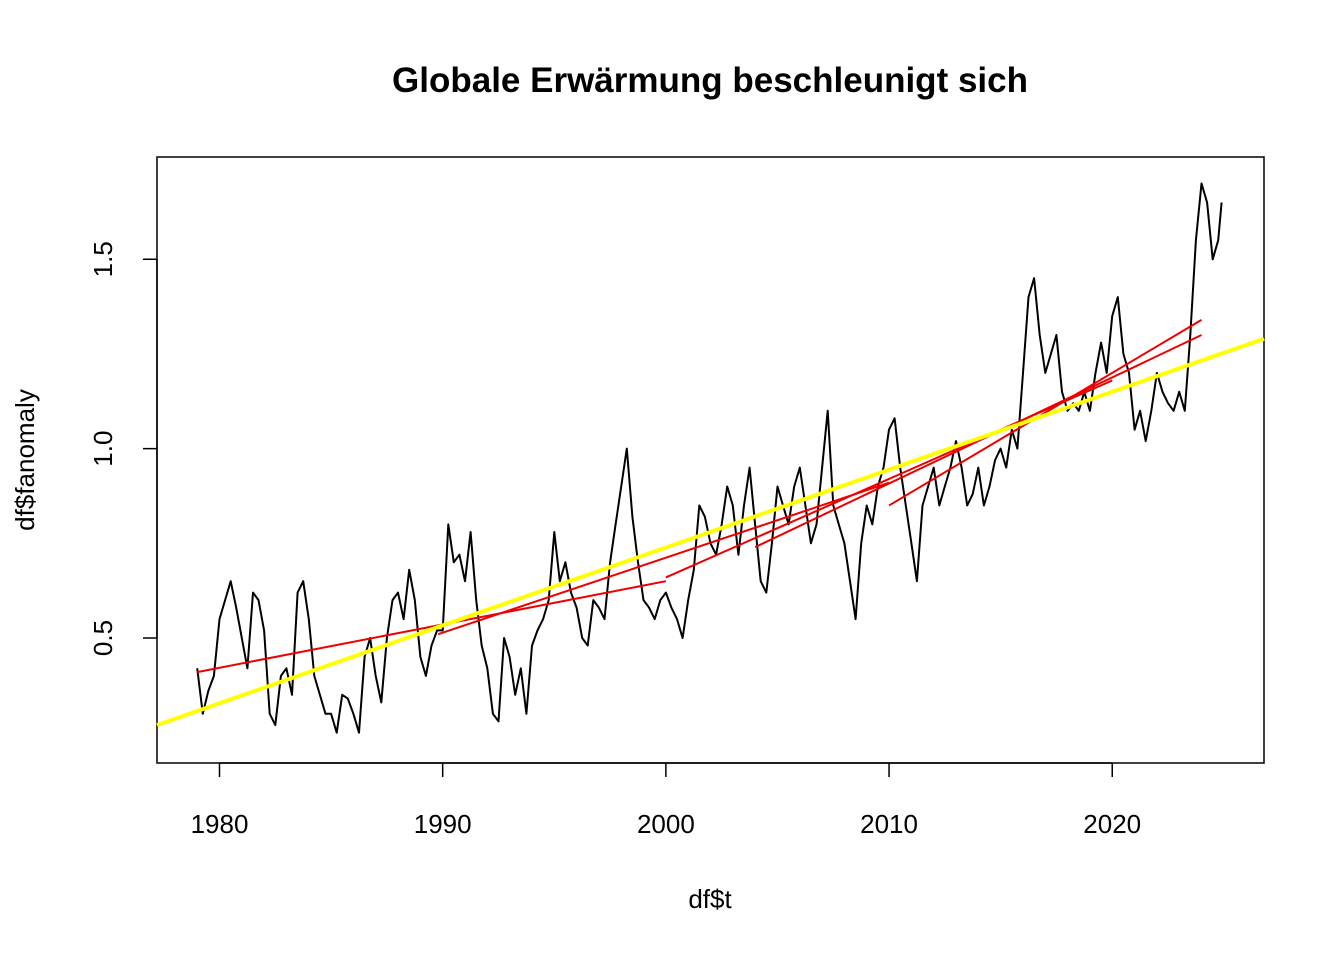 Image resolution: width=1344 pixels, height=960 pixels. What do you see at coordinates (710, 899) in the screenshot?
I see `x-axis-label: df$t` at bounding box center [710, 899].